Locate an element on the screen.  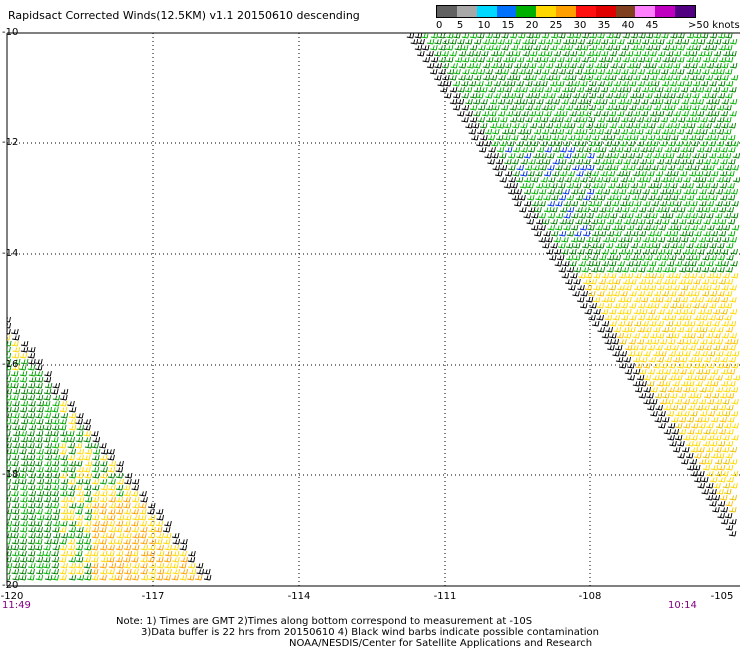
legend-label-10: >50 knots is located at coordinates (714, 25).